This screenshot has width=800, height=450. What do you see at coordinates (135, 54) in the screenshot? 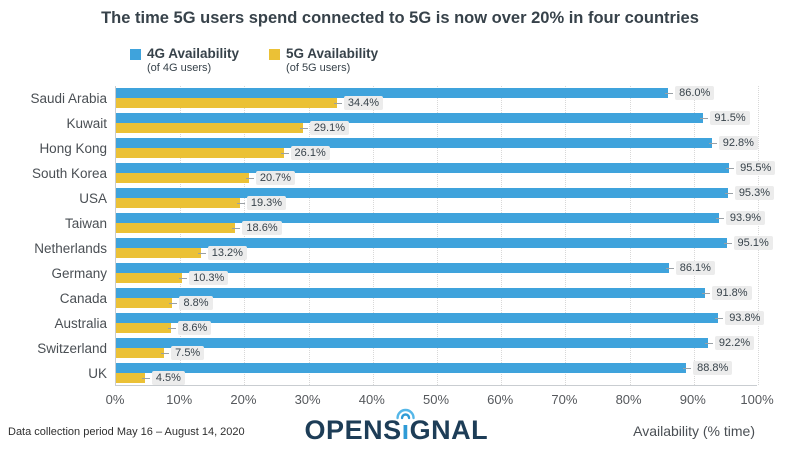
I see `legend-swatch-4g-icon` at bounding box center [135, 54].